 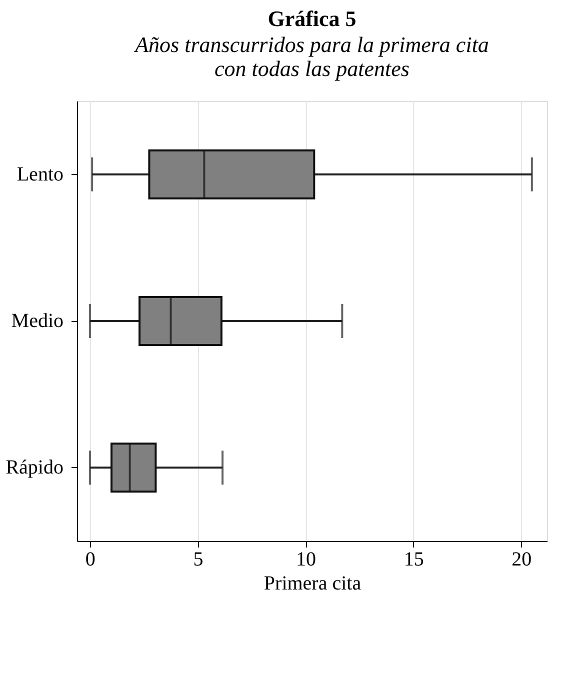 What do you see at coordinates (313, 583) in the screenshot?
I see `x-axis-title: Primera cita` at bounding box center [313, 583].